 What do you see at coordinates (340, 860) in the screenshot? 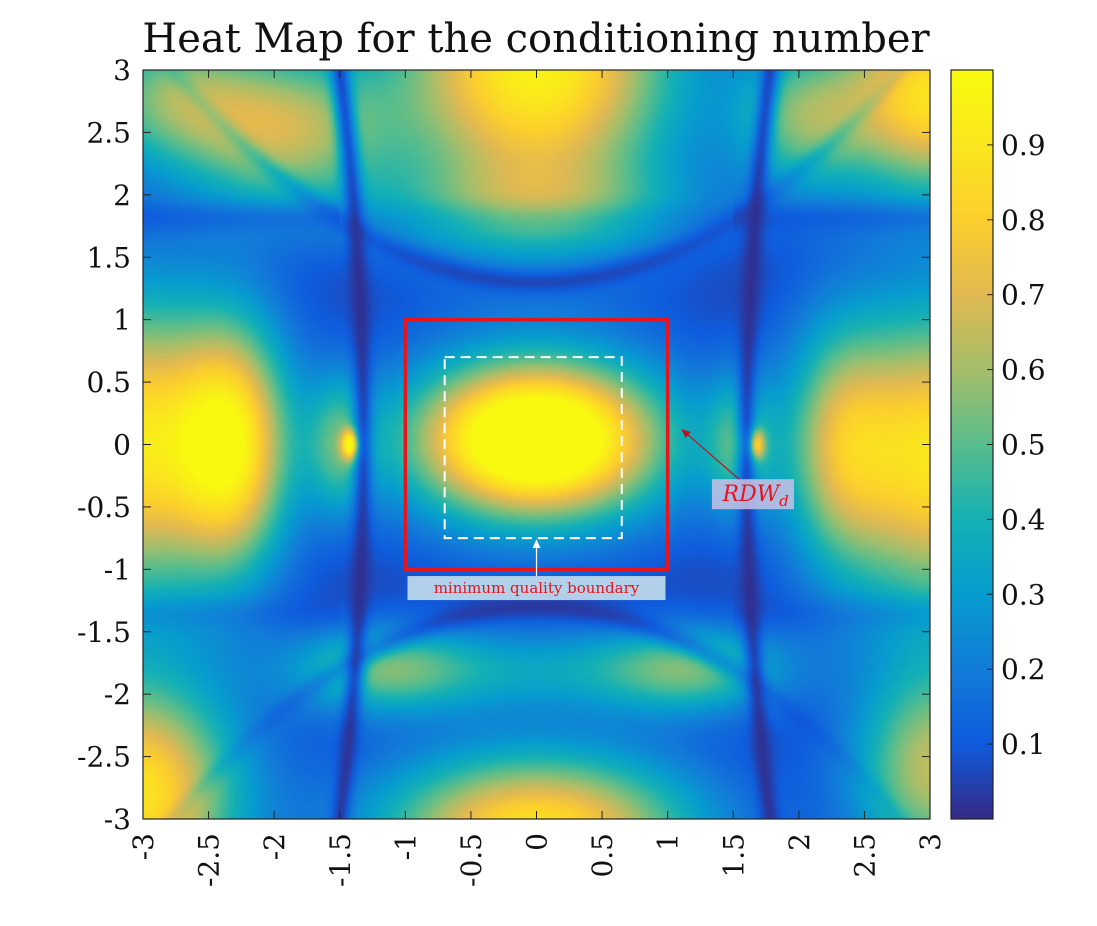
I see `x-tick-label: -1.5` at bounding box center [340, 860].